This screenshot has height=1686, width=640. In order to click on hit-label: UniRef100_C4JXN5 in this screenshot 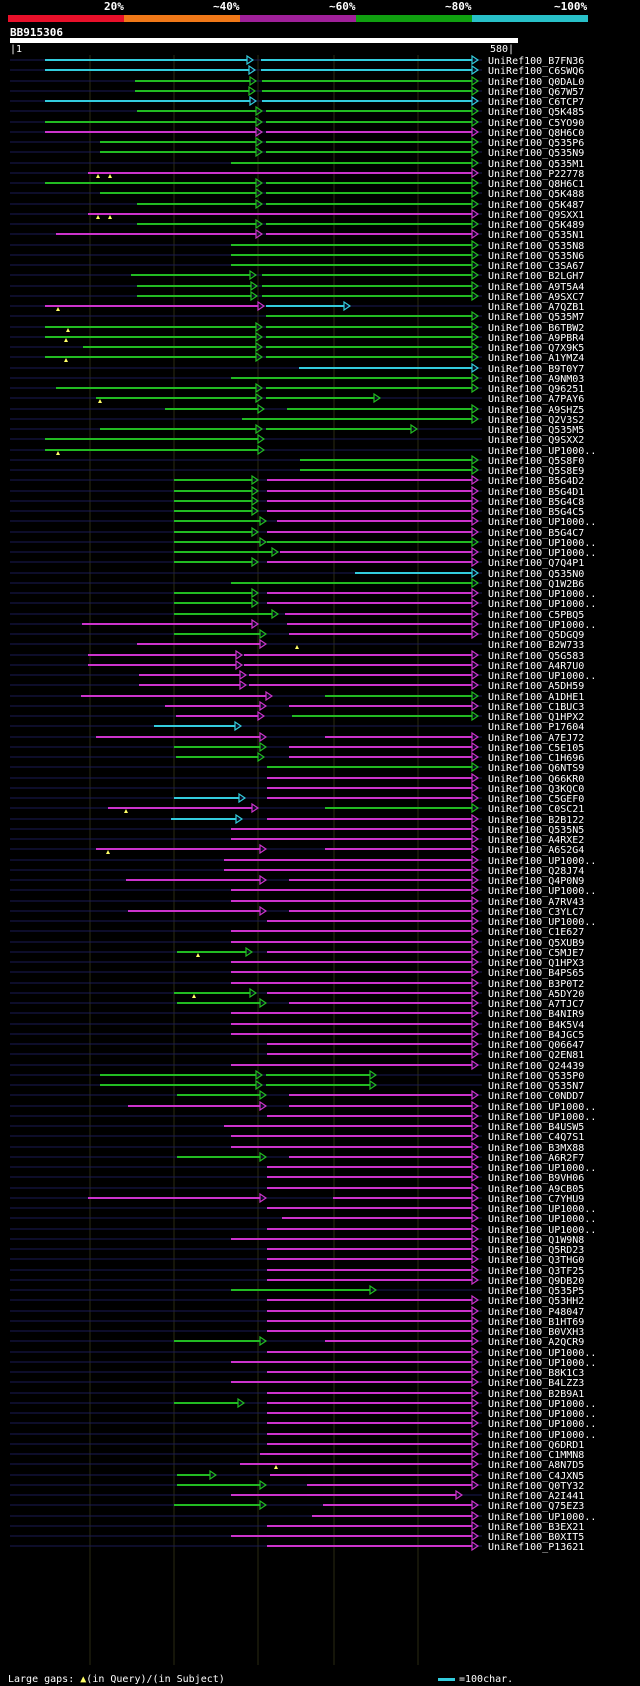, I will do `click(536, 1476)`.